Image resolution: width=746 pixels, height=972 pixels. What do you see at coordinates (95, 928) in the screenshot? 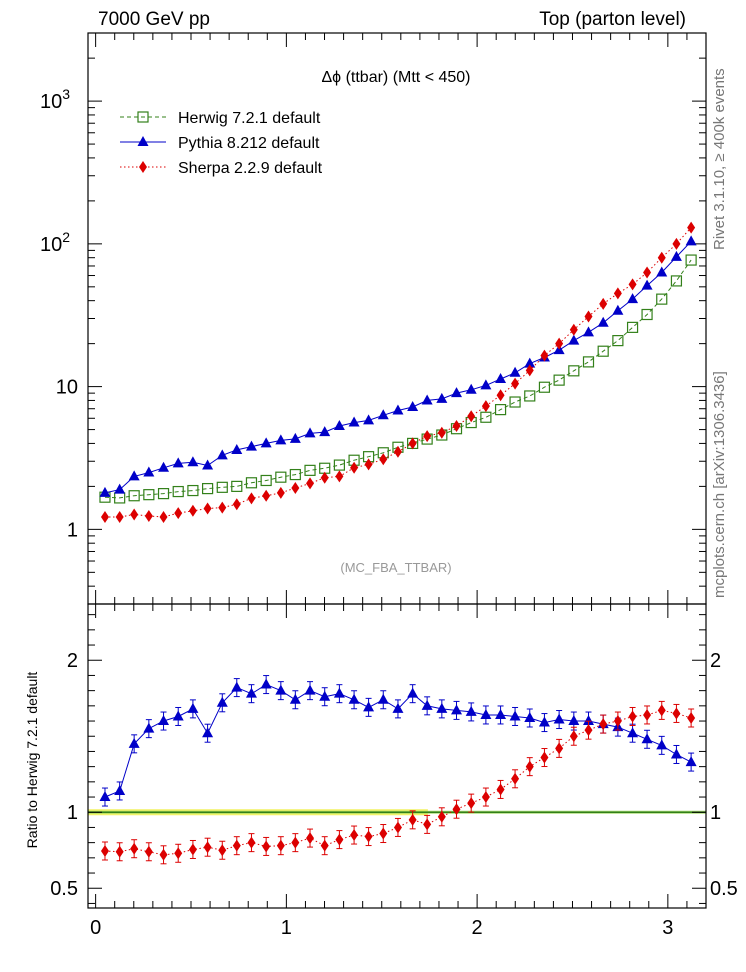
I see `x-tick-label: 0` at bounding box center [95, 928].